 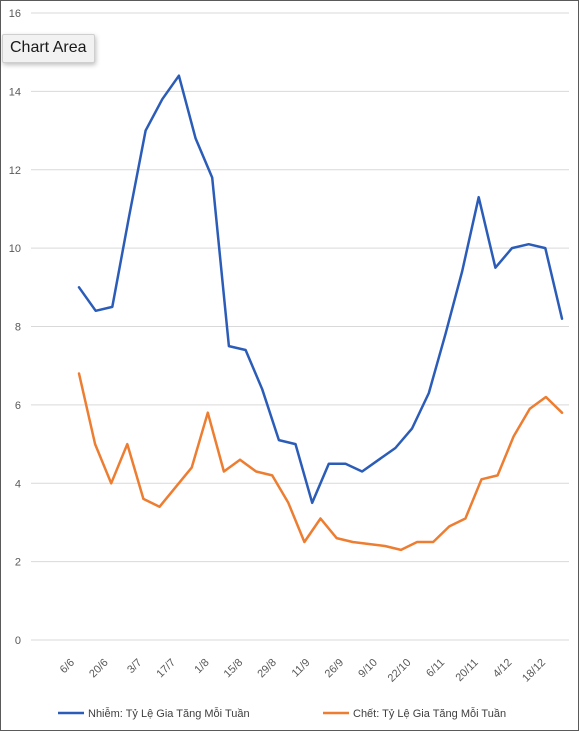 What do you see at coordinates (15, 92) in the screenshot?
I see `y-tick-label: 14` at bounding box center [15, 92].